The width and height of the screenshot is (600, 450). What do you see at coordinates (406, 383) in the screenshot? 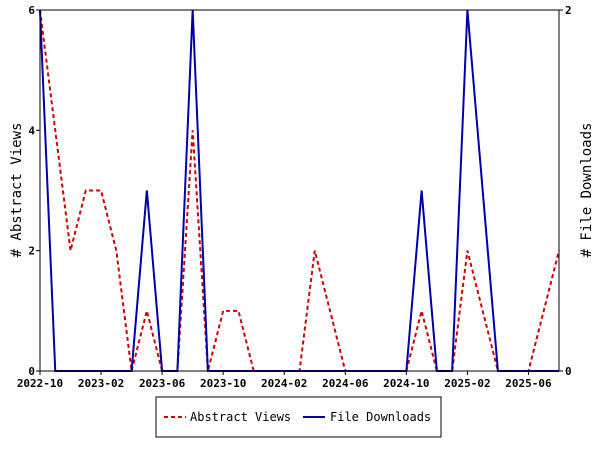
I see `x-tick-label: 2024-10` at bounding box center [406, 383].